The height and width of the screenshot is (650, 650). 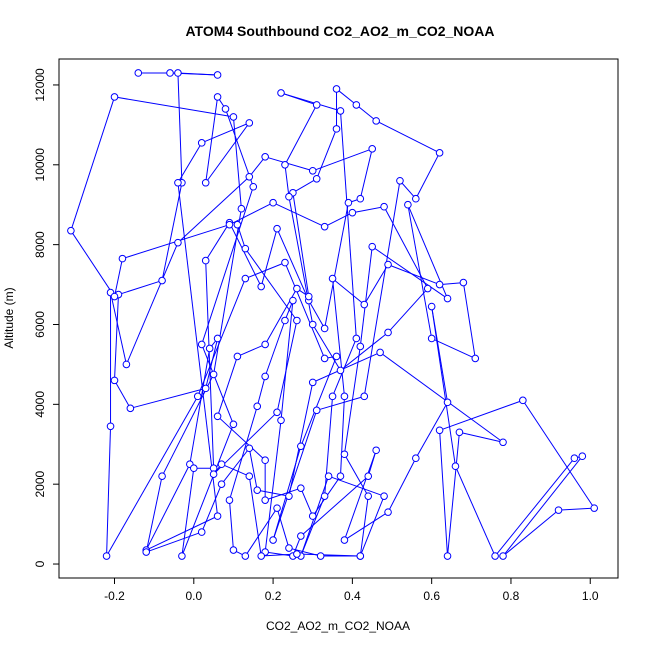 I want to click on y-tick-label: 6000, so click(x=40, y=324).